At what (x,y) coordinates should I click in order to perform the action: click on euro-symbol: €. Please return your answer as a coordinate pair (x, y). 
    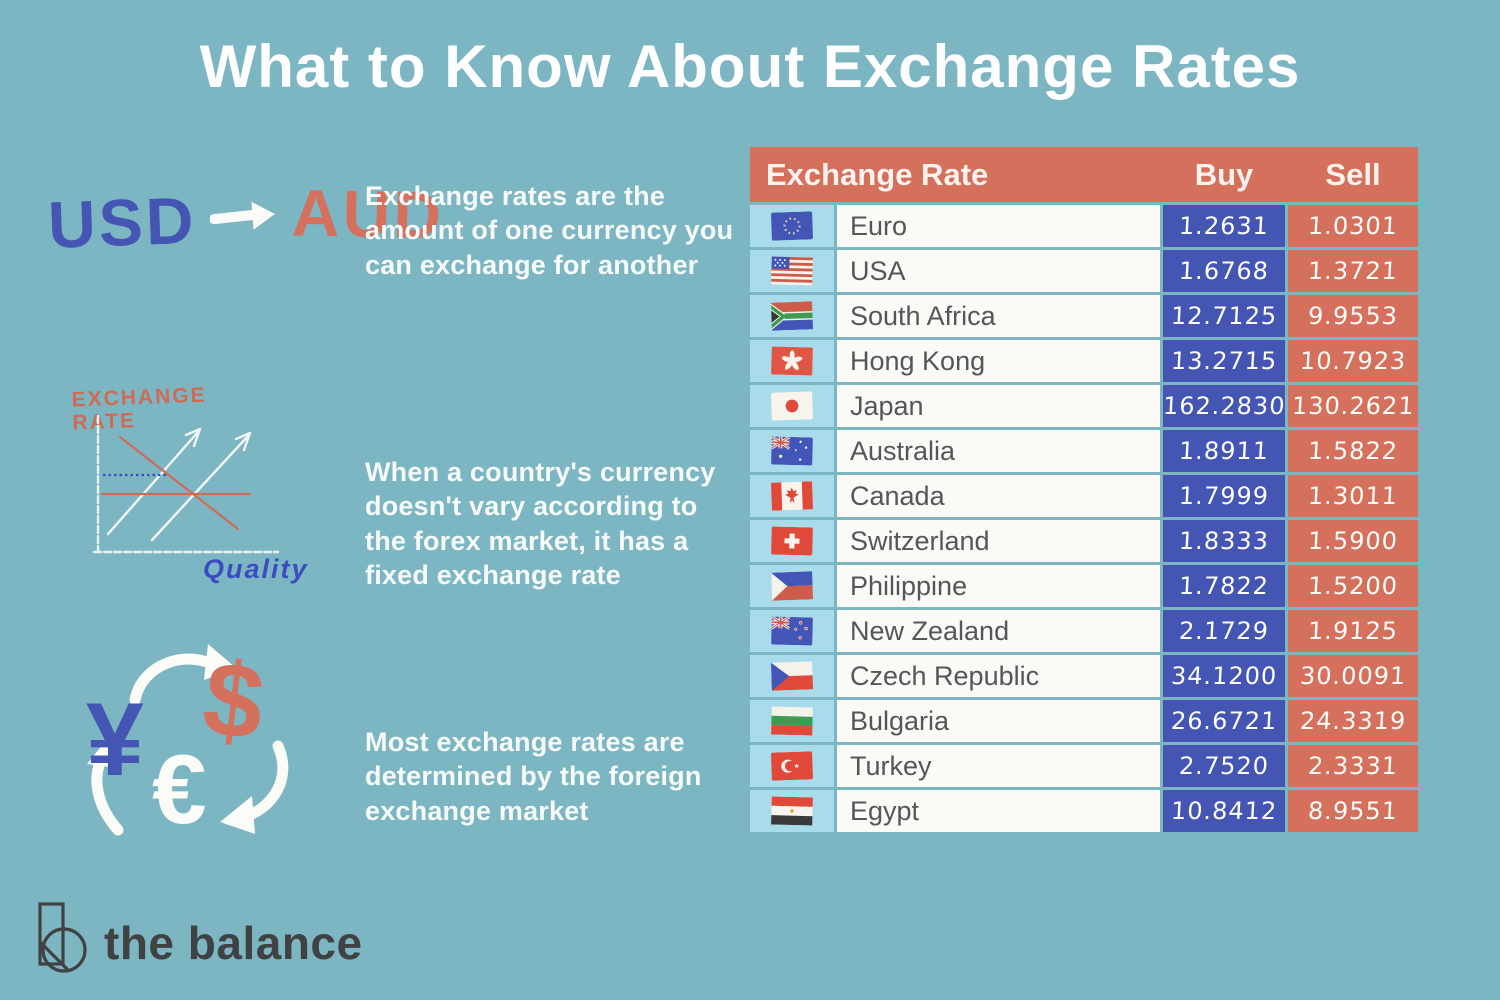
    Looking at the image, I should click on (179, 789).